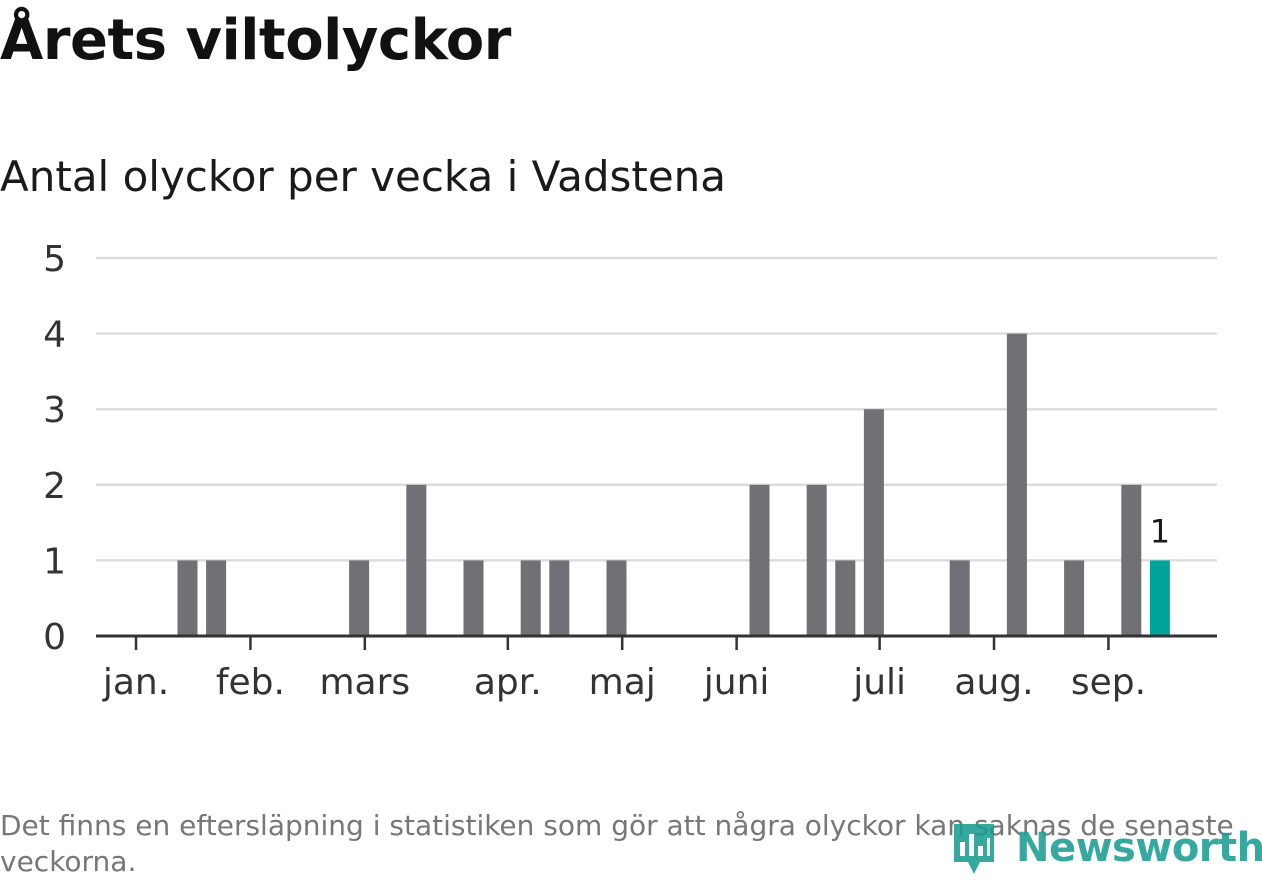 The width and height of the screenshot is (1262, 880). I want to click on newsworthy-logo: Newsworthy, so click(1106, 848).